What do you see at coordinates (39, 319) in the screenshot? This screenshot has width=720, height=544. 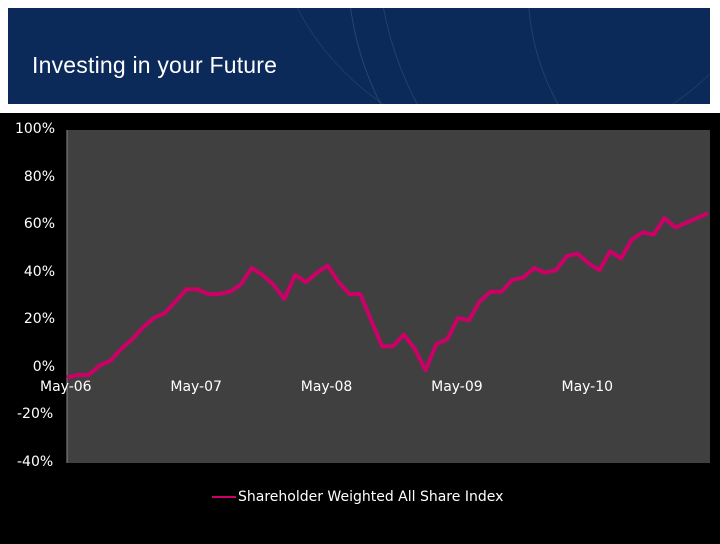 I see `y-tick-label: 20%` at bounding box center [39, 319].